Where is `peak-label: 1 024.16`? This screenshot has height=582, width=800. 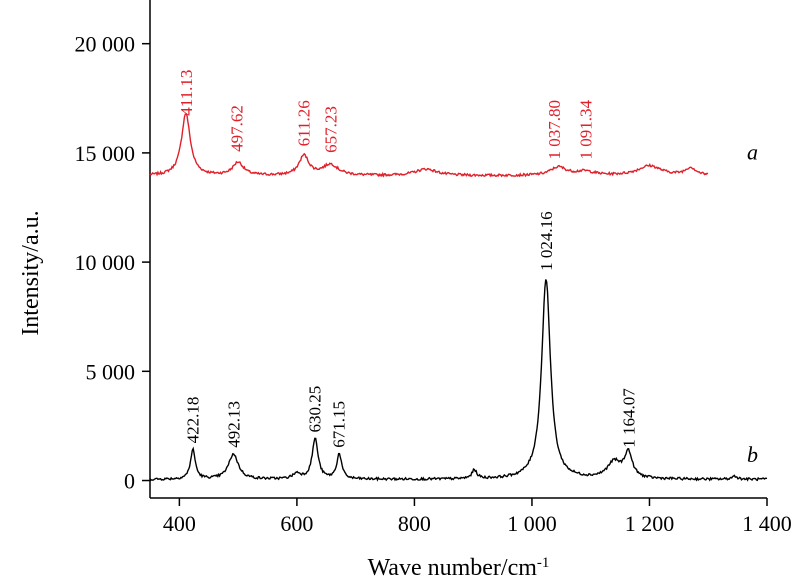 peak-label: 1 024.16 is located at coordinates (546, 241).